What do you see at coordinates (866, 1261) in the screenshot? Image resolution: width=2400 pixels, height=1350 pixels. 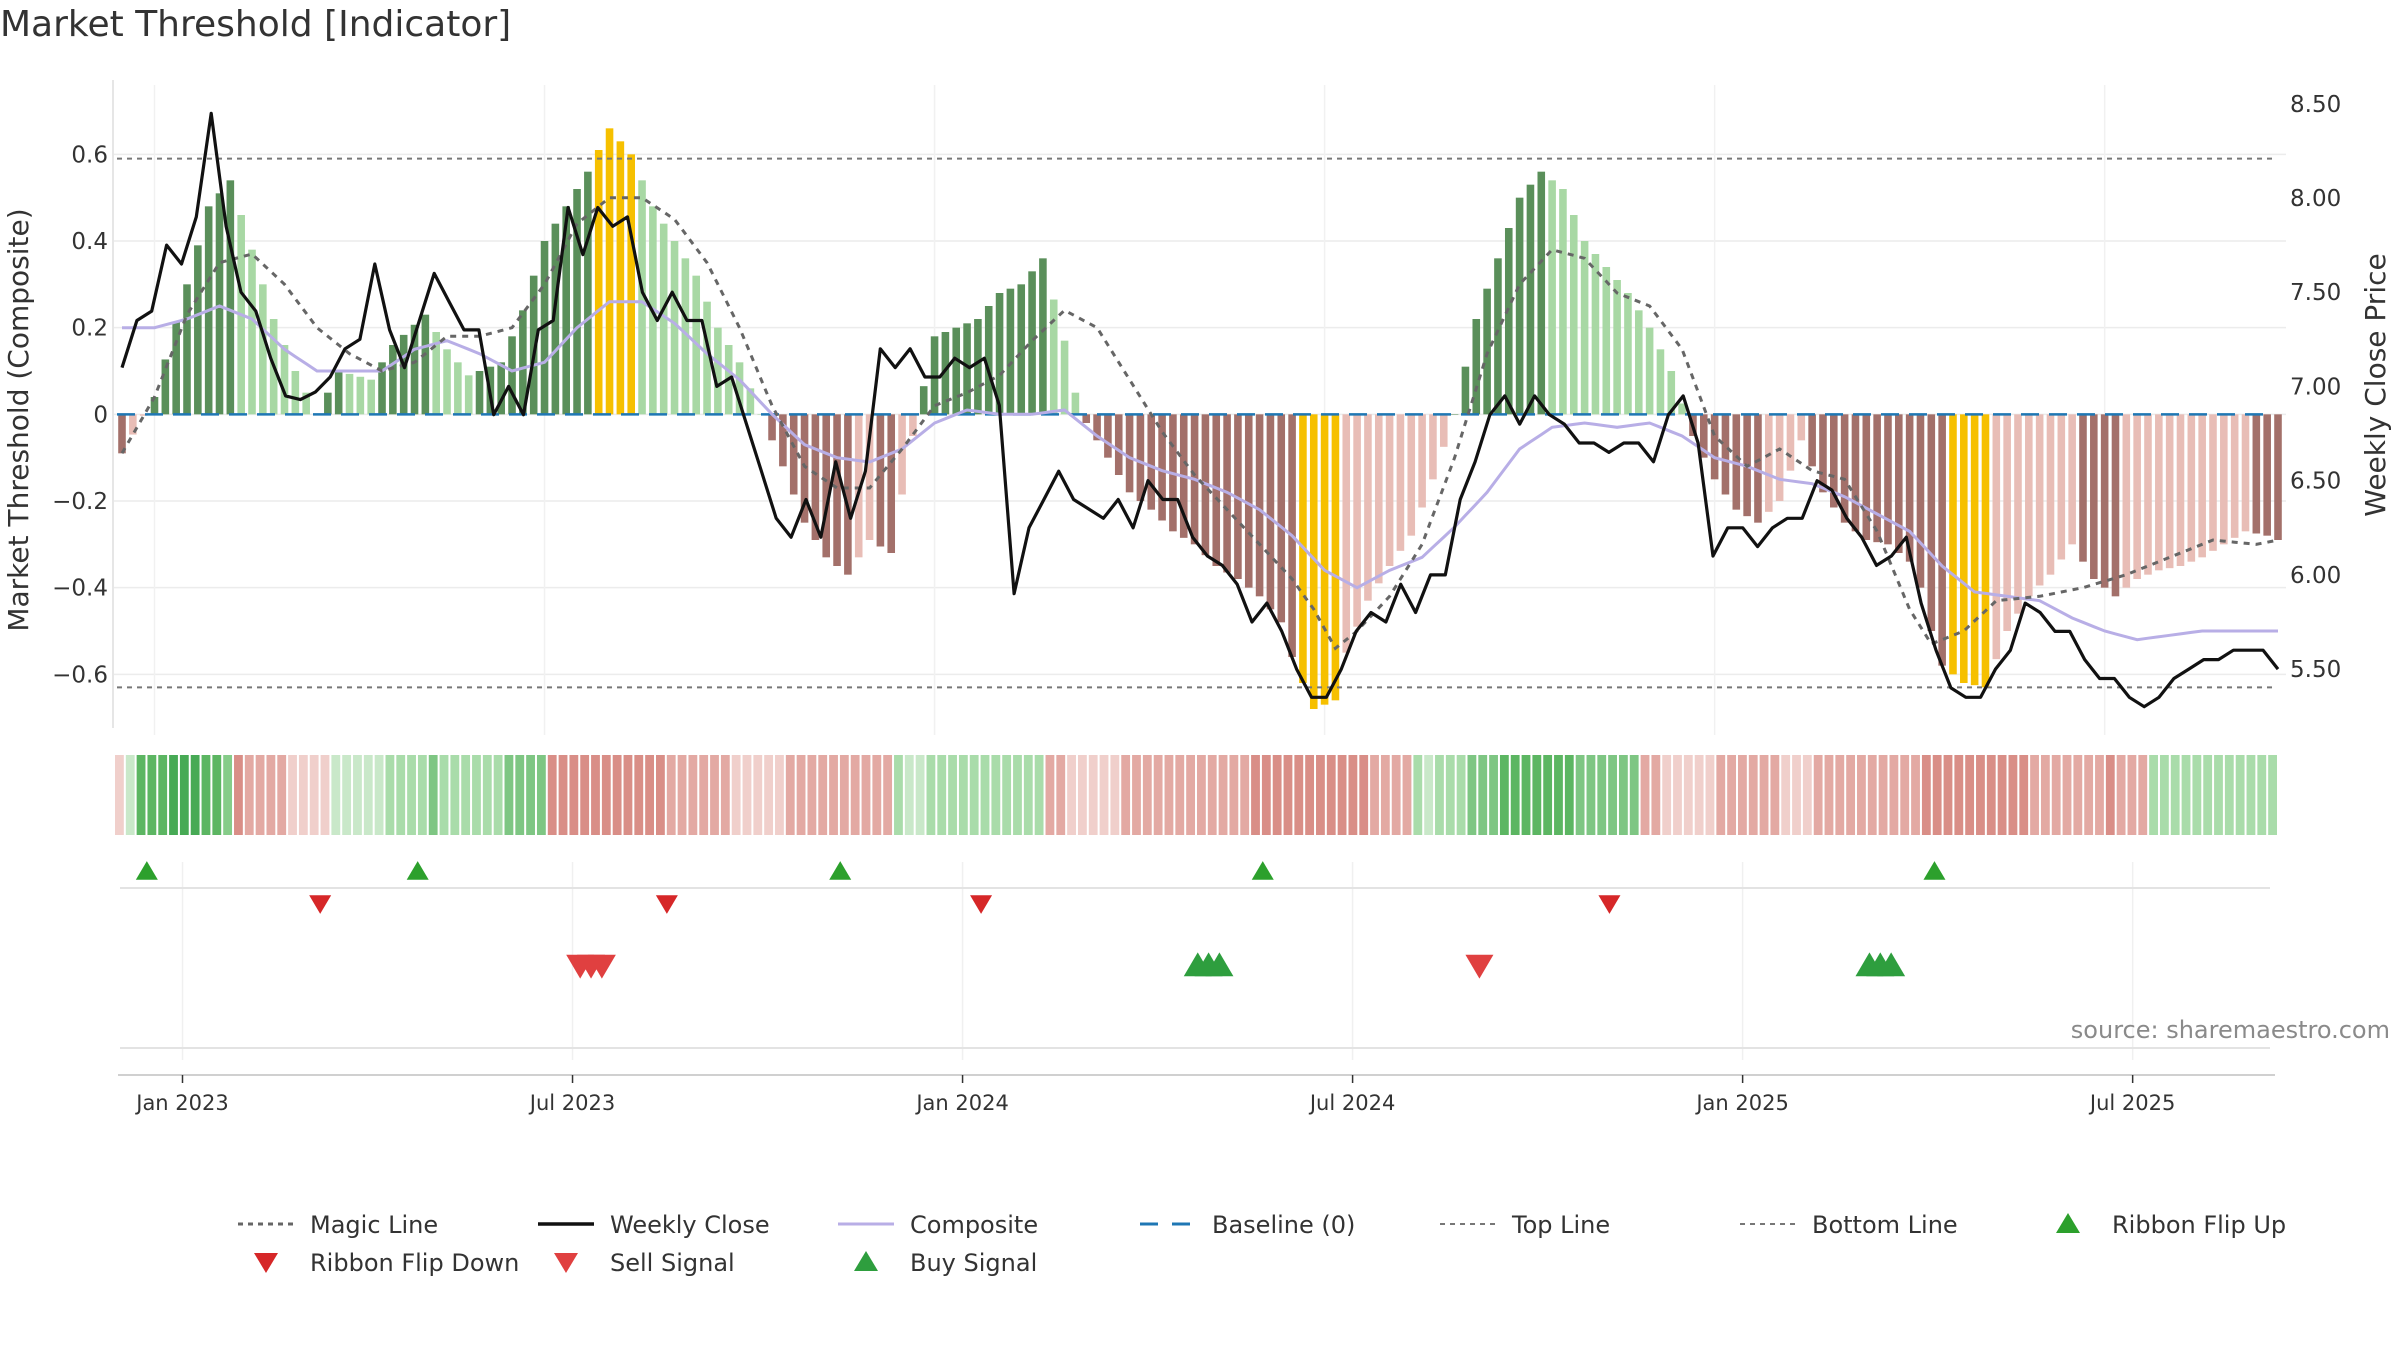 I see `legend-swatch` at bounding box center [866, 1261].